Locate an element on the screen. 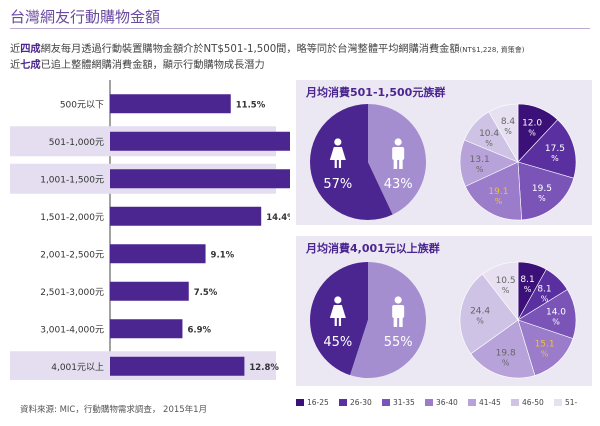 This screenshot has height=426, width=600. intro-text: 已追上整體網購消費金額，顯示行動購物成長潛力 is located at coordinates (152, 65).